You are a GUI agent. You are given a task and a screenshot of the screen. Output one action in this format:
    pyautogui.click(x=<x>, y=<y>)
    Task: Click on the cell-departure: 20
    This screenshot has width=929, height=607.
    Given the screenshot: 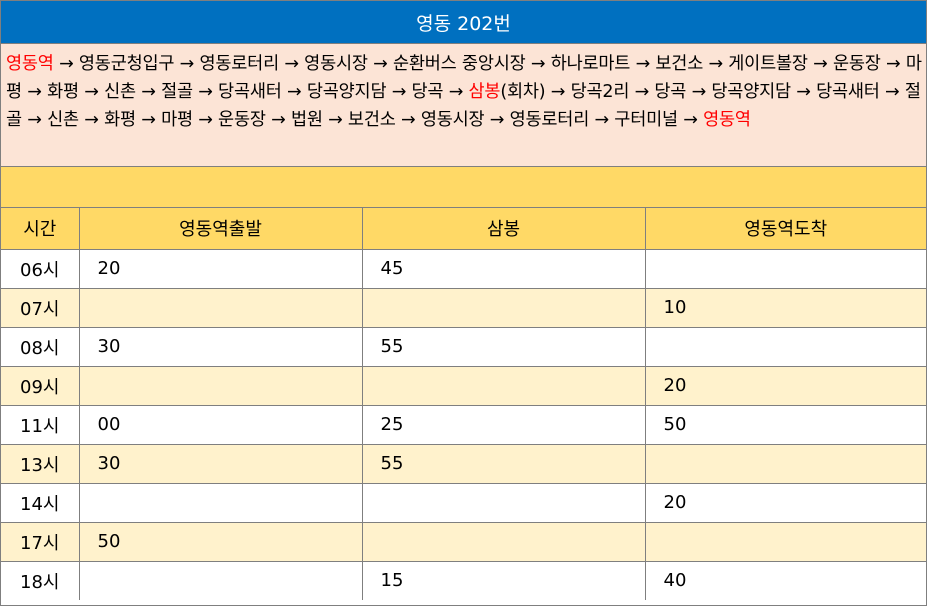 What is the action you would take?
    pyautogui.click(x=221, y=269)
    